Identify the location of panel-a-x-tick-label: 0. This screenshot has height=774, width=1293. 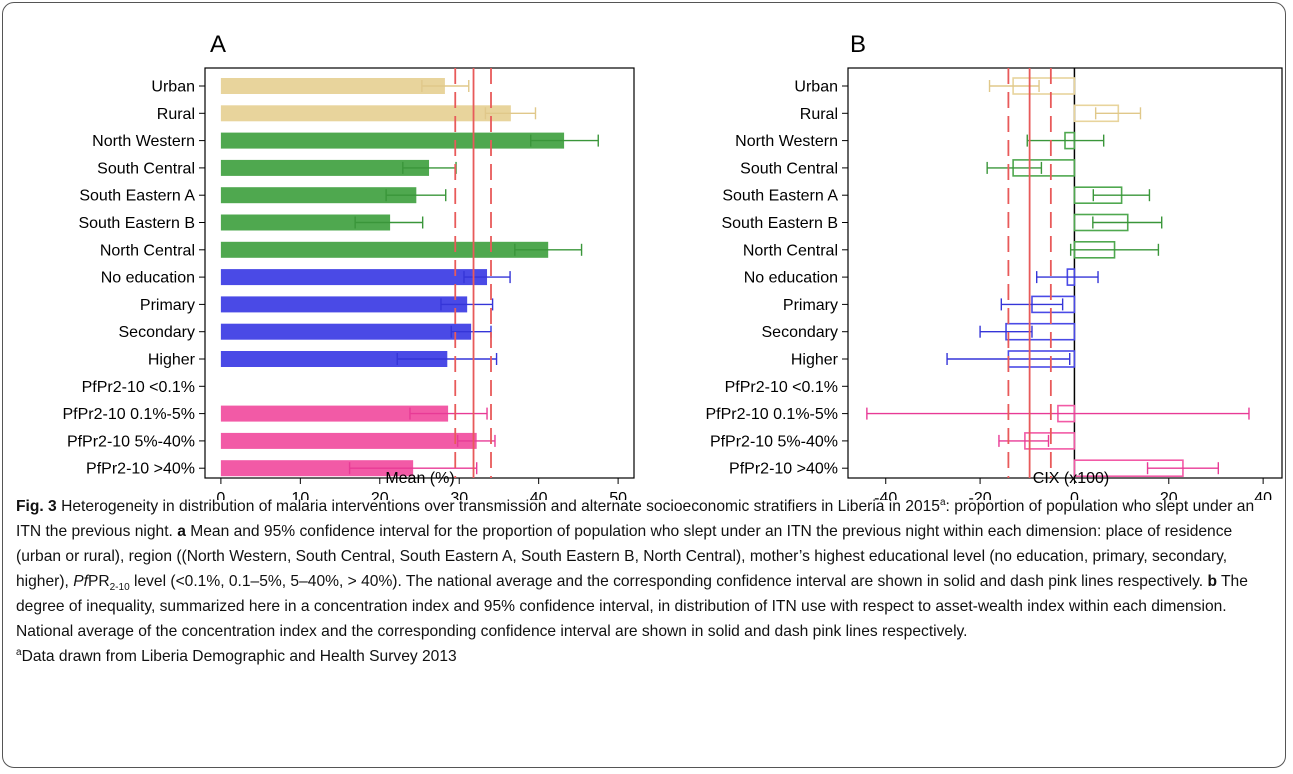
(220, 495).